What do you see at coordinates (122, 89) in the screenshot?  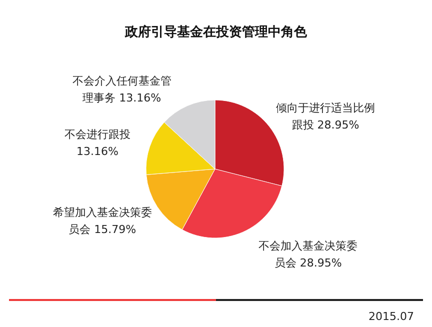 I see `slice-label: 不会介入任何基金管理事务 13.16%` at bounding box center [122, 89].